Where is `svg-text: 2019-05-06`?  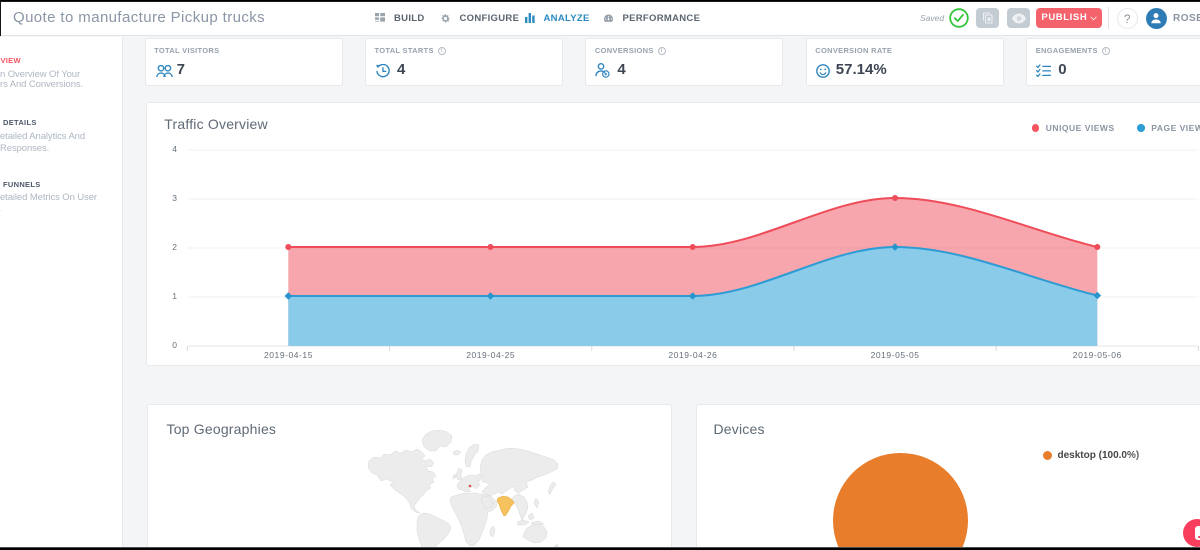 svg-text: 2019-05-06 is located at coordinates (1097, 355).